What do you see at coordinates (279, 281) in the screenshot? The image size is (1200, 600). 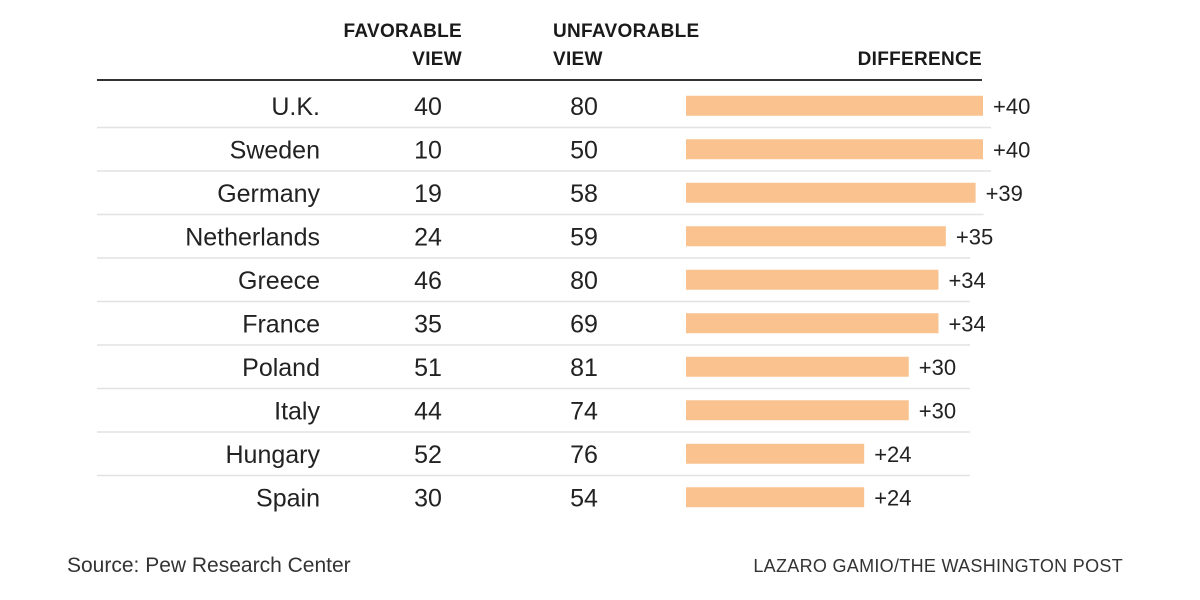 I see `country-label: Greece` at bounding box center [279, 281].